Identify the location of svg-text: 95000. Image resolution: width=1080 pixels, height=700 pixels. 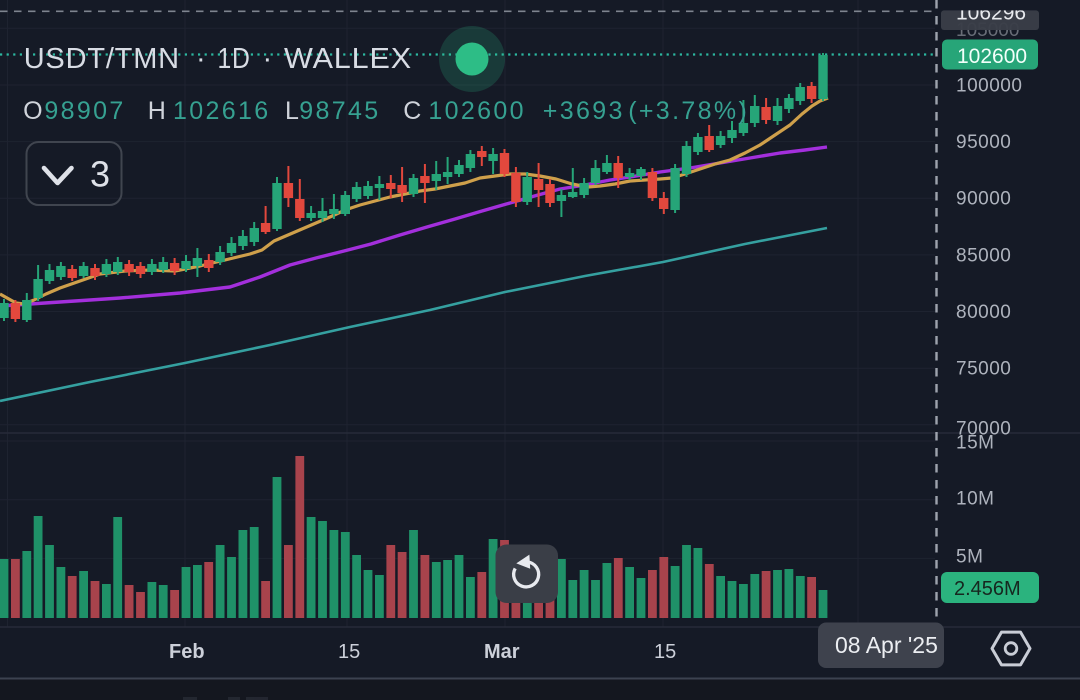
(983, 142).